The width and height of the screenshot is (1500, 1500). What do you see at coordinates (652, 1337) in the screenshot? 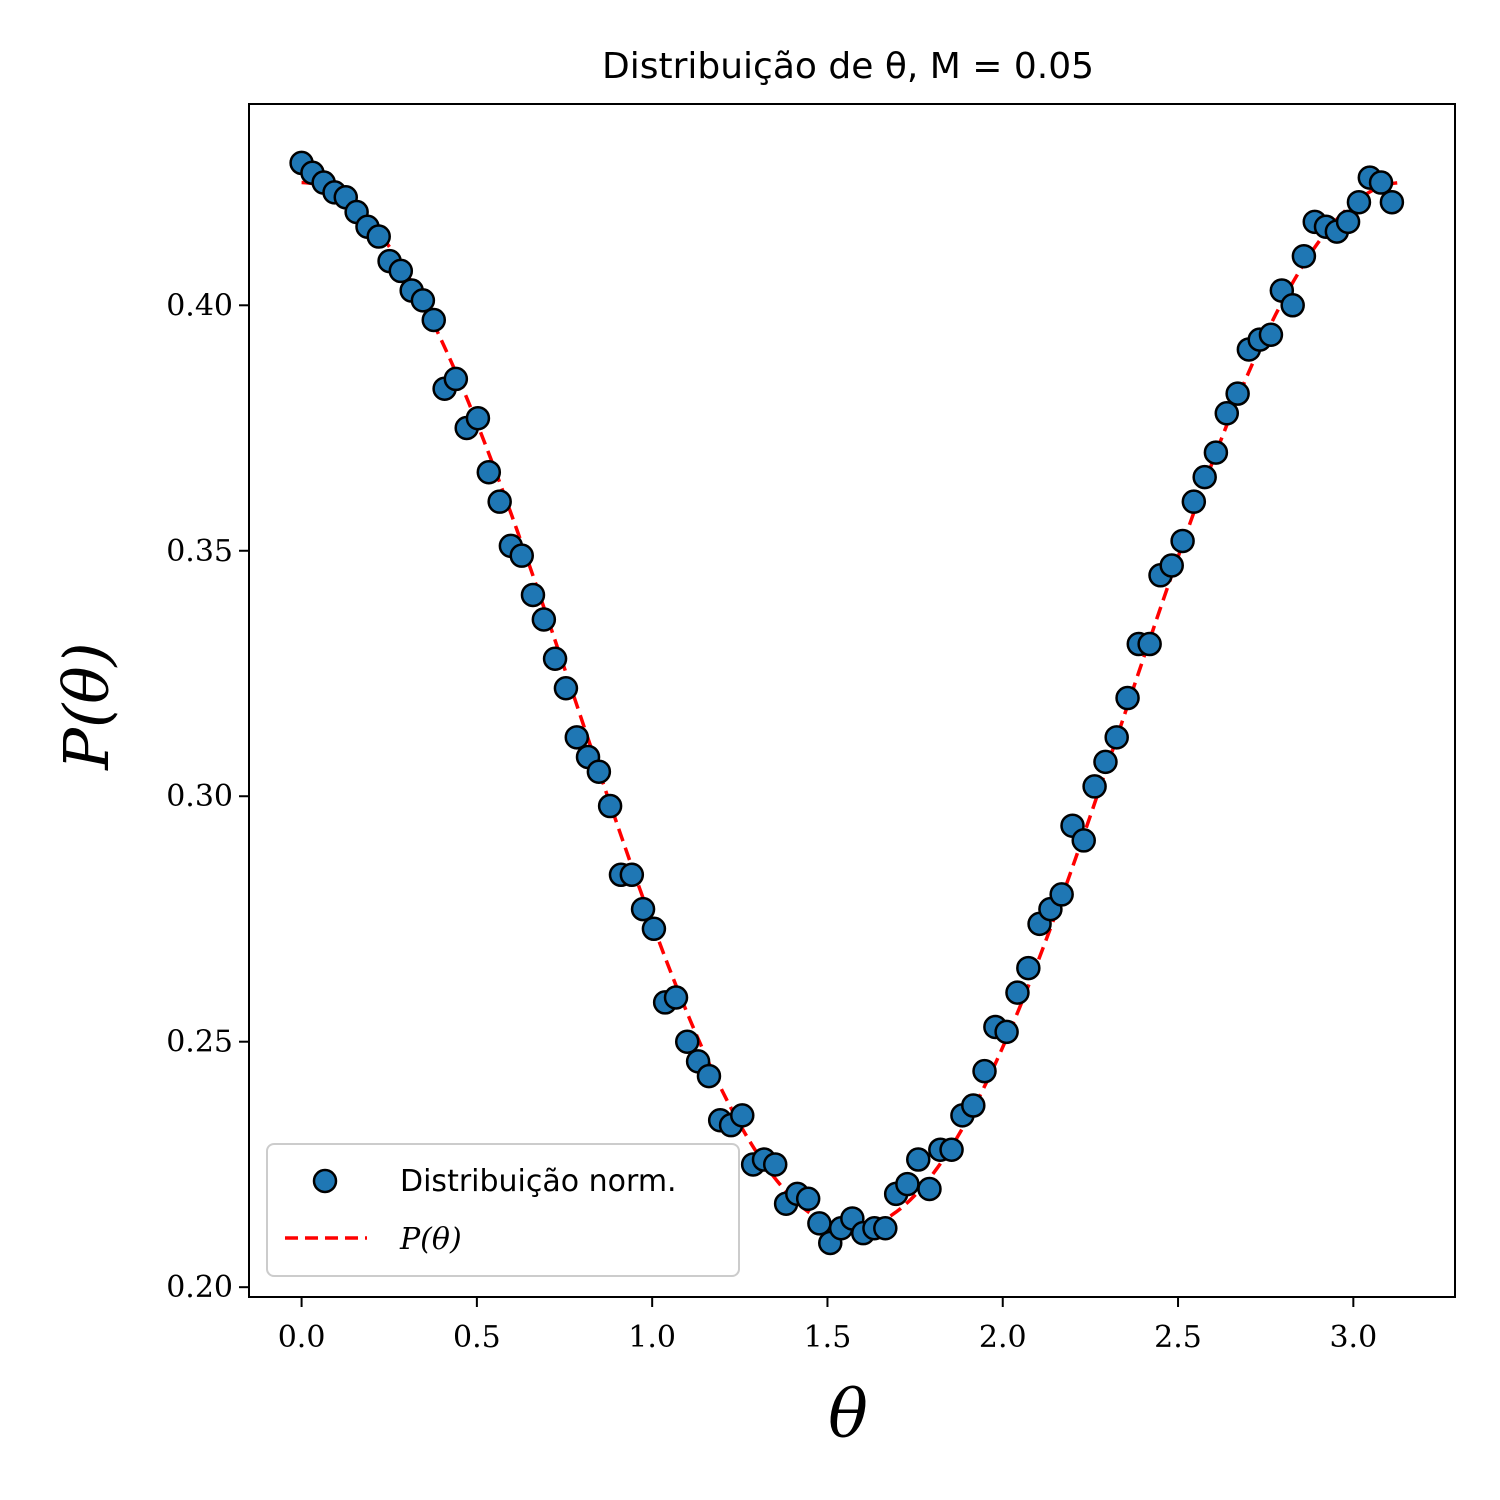
I see `x-tick-label: 1.0` at bounding box center [652, 1337].